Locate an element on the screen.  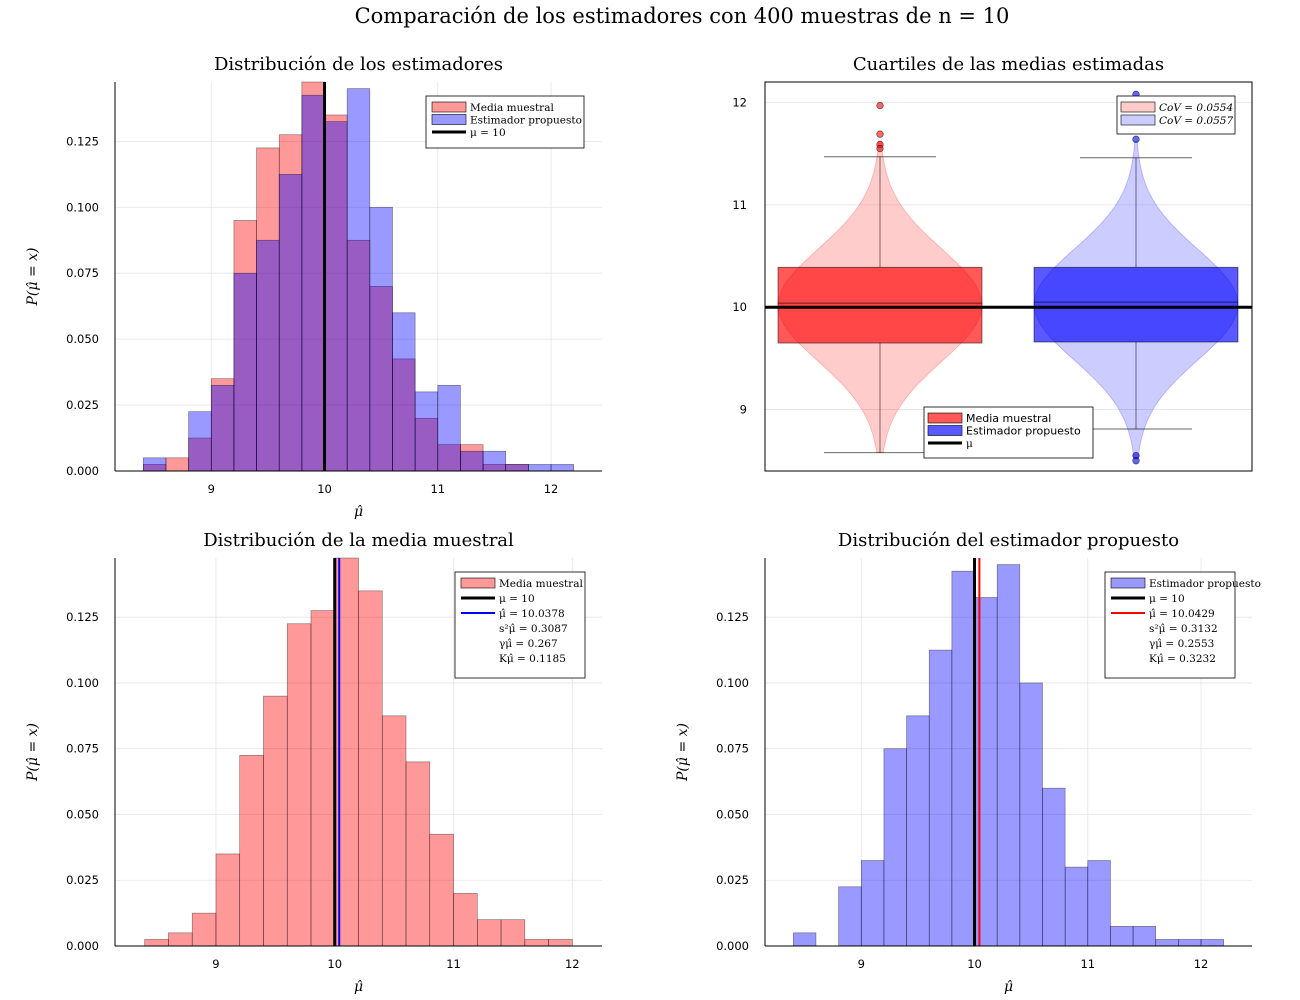
y-tick-label: 0.050 is located at coordinates (732, 814).